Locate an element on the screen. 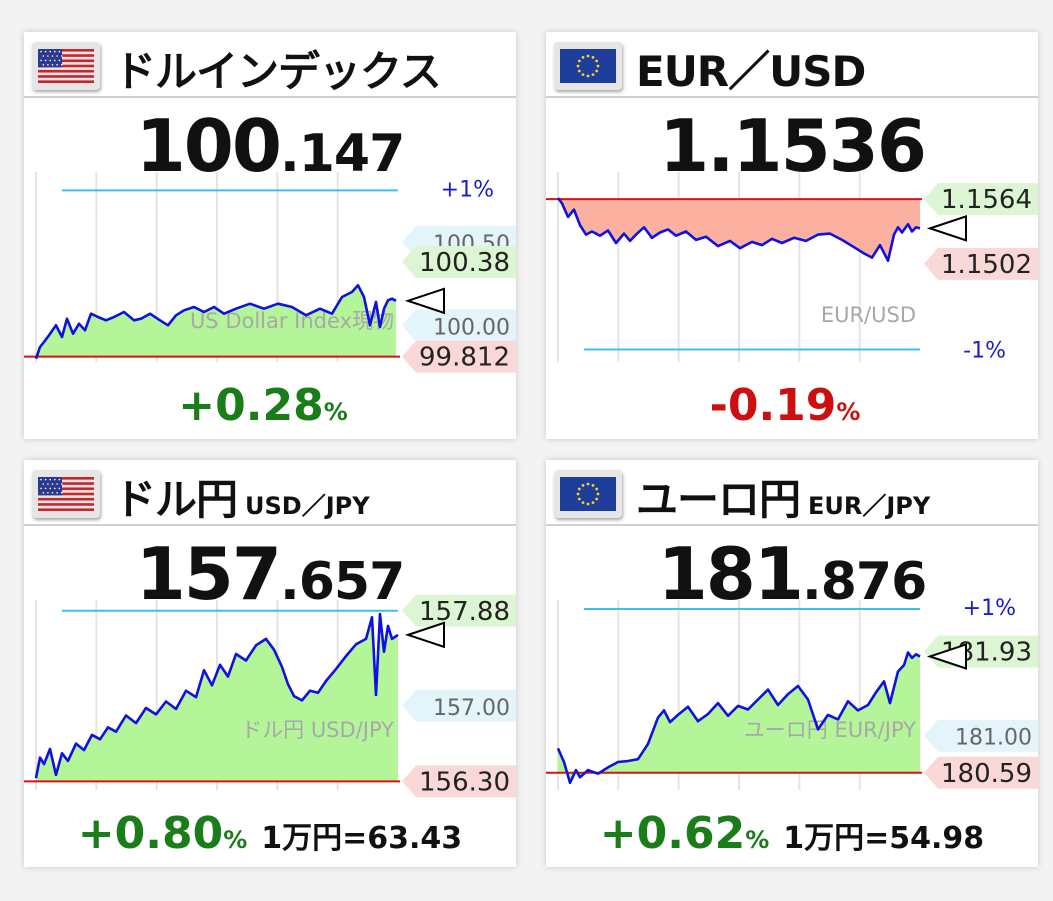 The height and width of the screenshot is (901, 1053). price-tag-label: 156.30 is located at coordinates (464, 782).